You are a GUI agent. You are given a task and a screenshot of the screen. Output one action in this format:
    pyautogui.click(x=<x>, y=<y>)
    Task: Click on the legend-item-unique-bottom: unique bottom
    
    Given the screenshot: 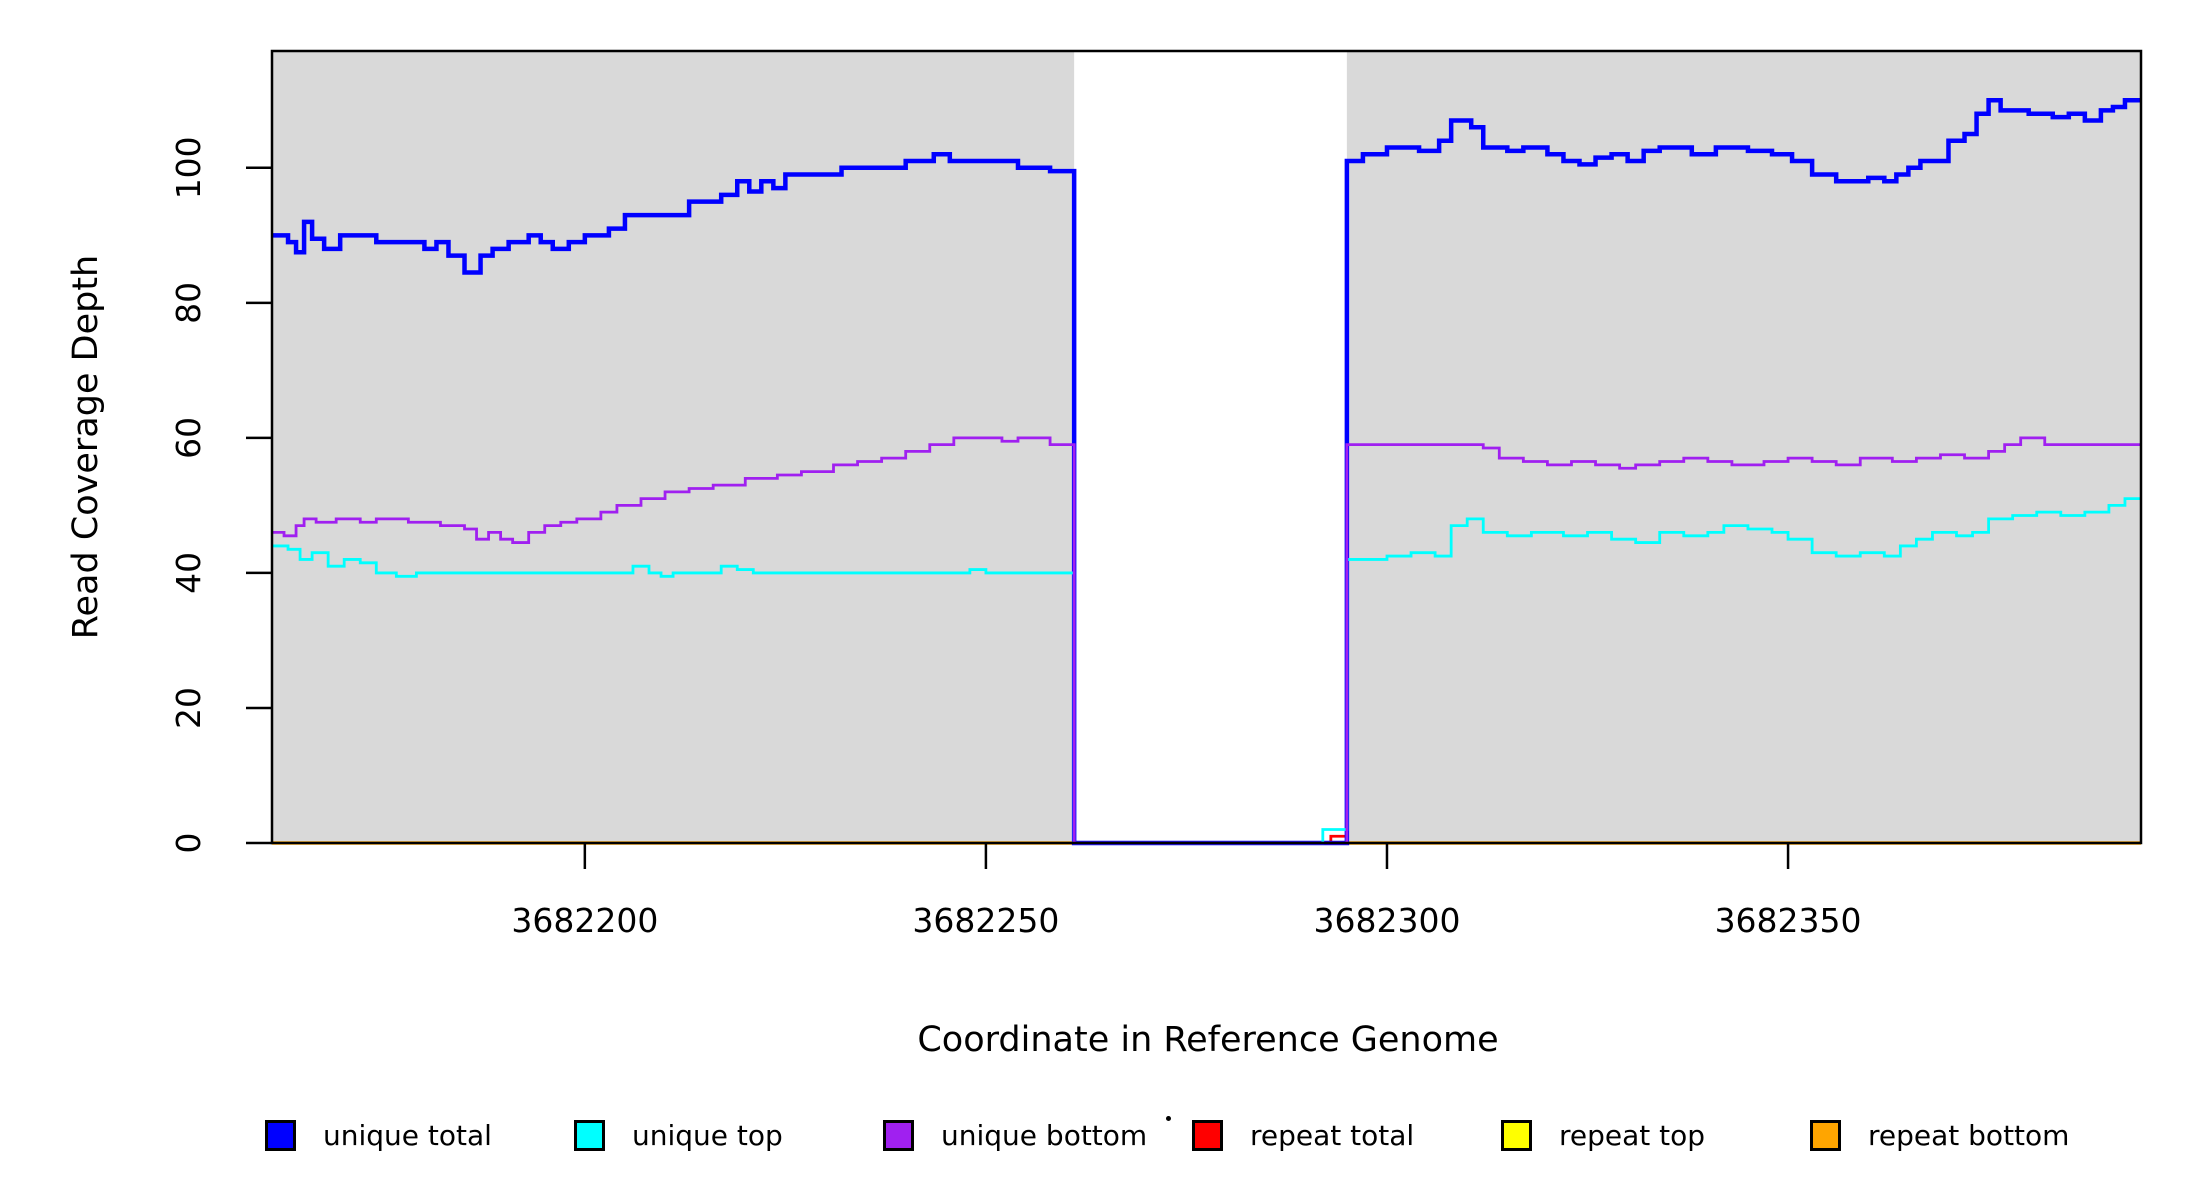 What is the action you would take?
    pyautogui.click(x=1015, y=1135)
    